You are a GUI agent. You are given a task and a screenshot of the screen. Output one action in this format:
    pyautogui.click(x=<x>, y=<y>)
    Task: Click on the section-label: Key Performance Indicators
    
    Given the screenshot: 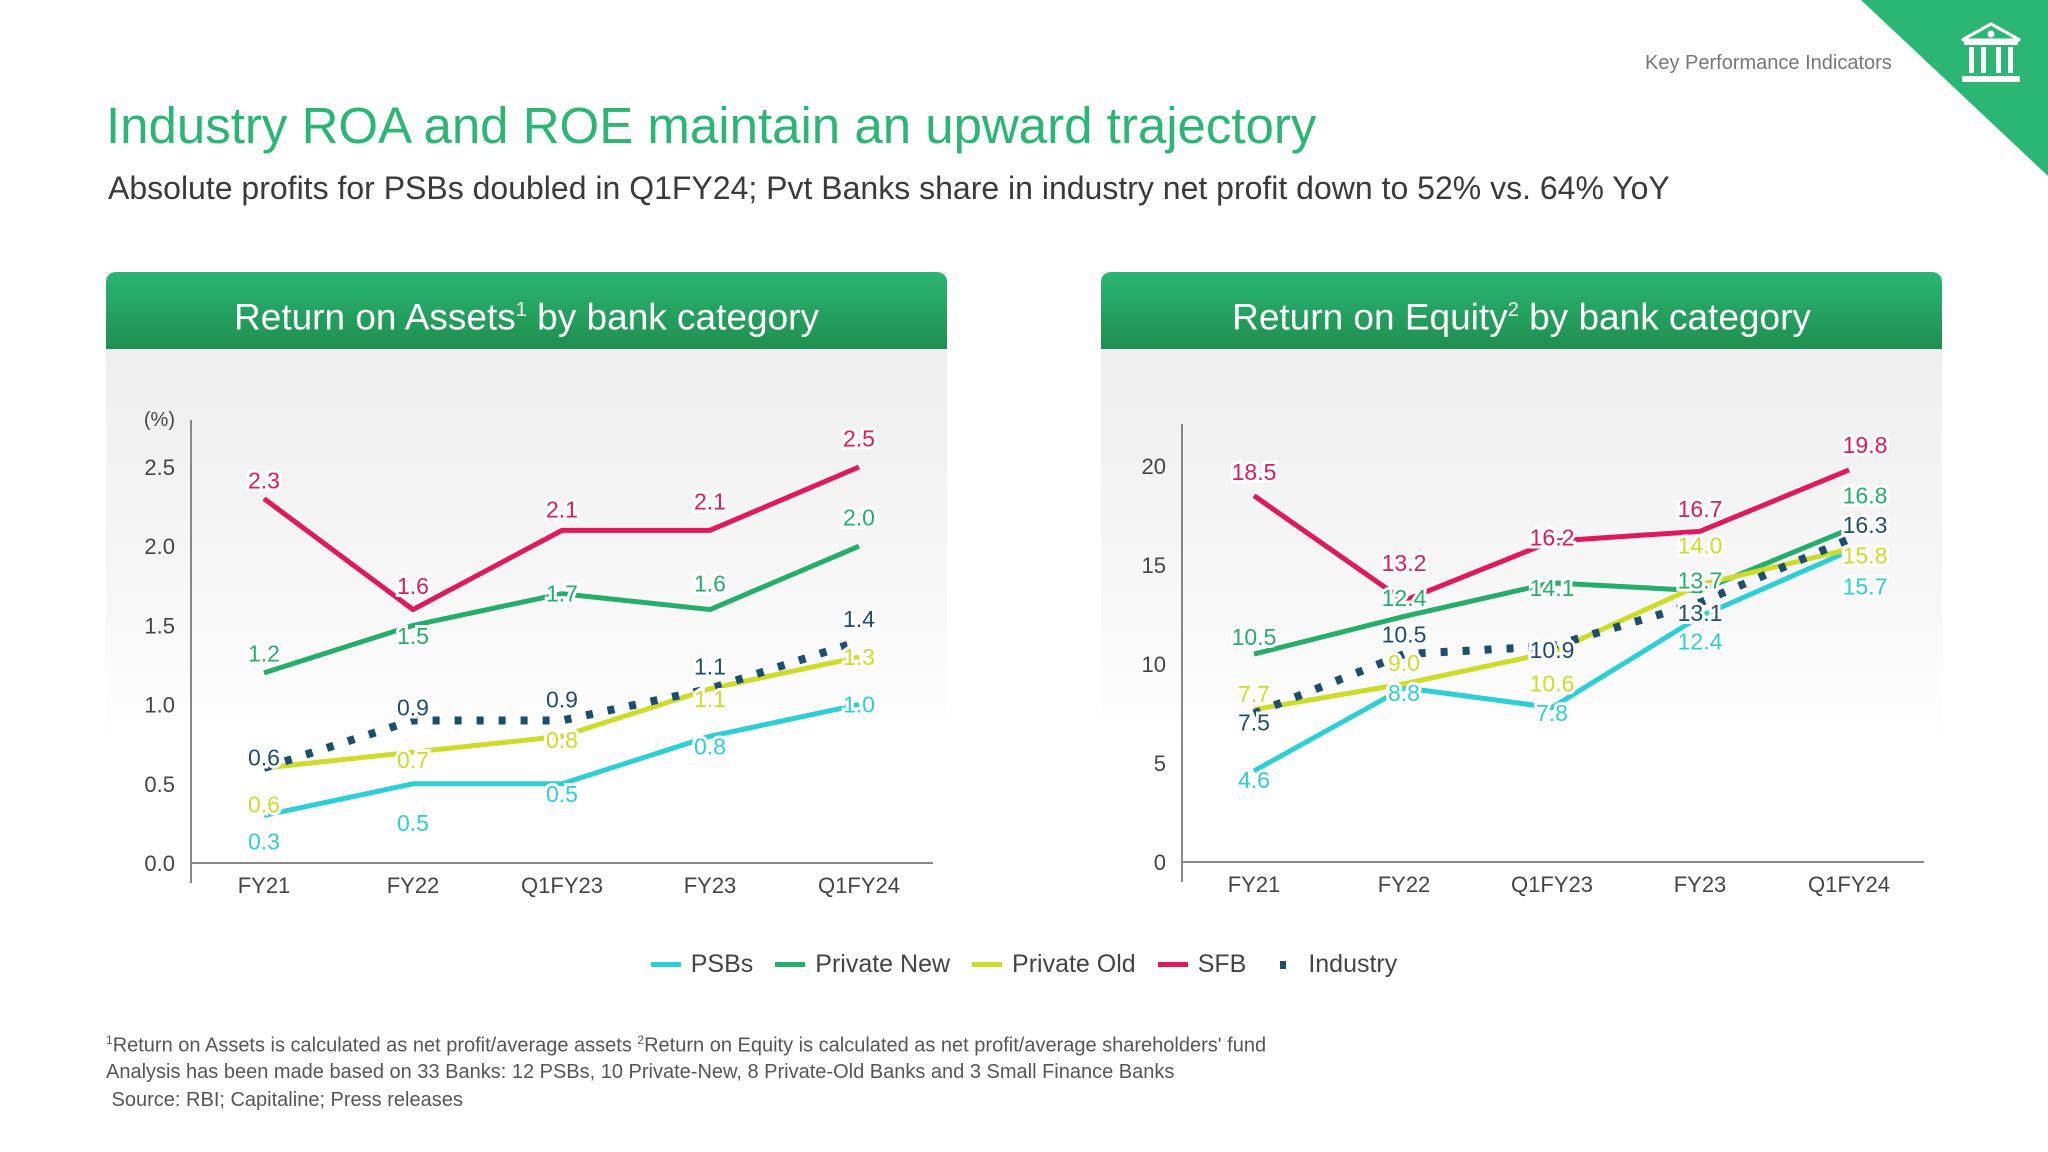 What is the action you would take?
    pyautogui.click(x=1768, y=63)
    